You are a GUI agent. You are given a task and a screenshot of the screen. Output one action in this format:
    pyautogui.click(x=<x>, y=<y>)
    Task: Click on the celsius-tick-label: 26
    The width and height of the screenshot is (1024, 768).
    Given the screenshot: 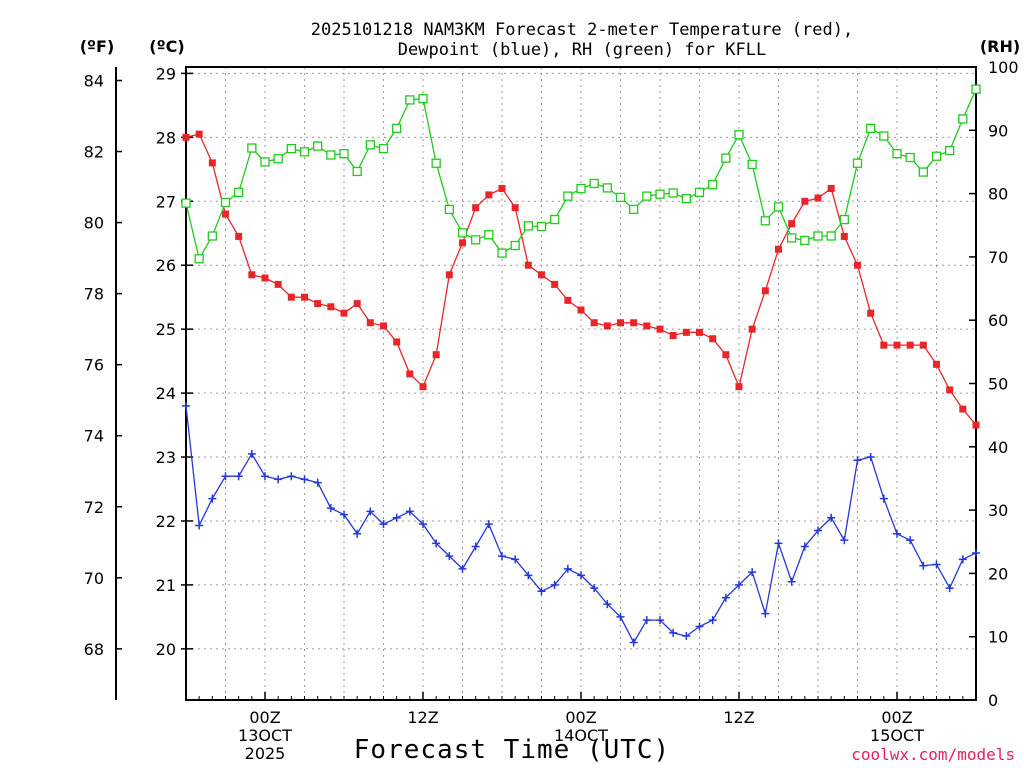 What is the action you would take?
    pyautogui.click(x=166, y=265)
    